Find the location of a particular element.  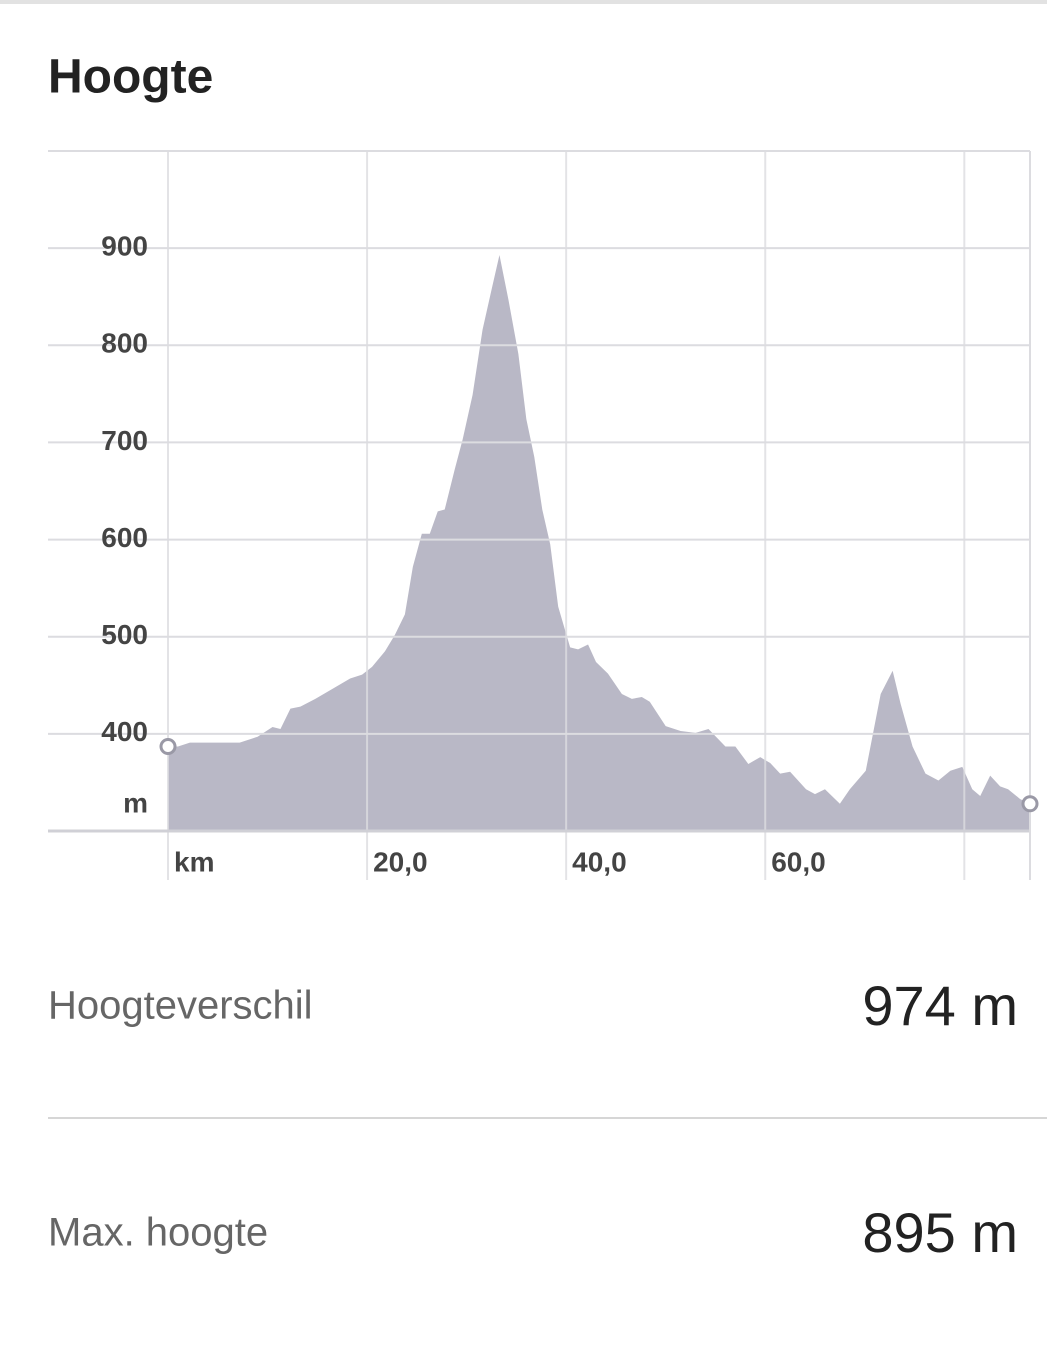

title: Hoogte is located at coordinates (130, 77).